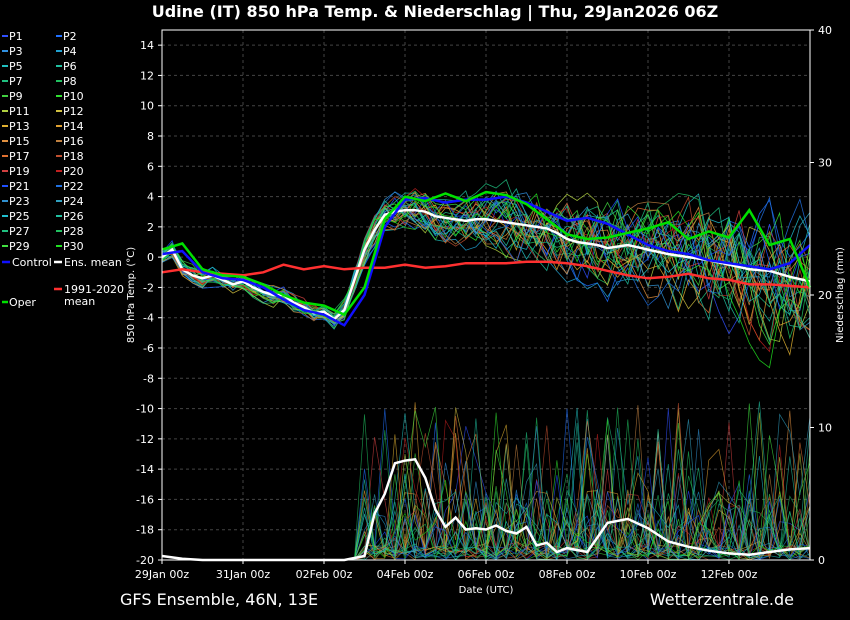 The width and height of the screenshot is (850, 620). What do you see at coordinates (148, 287) in the screenshot?
I see `y-tick-label: -2` at bounding box center [148, 287].